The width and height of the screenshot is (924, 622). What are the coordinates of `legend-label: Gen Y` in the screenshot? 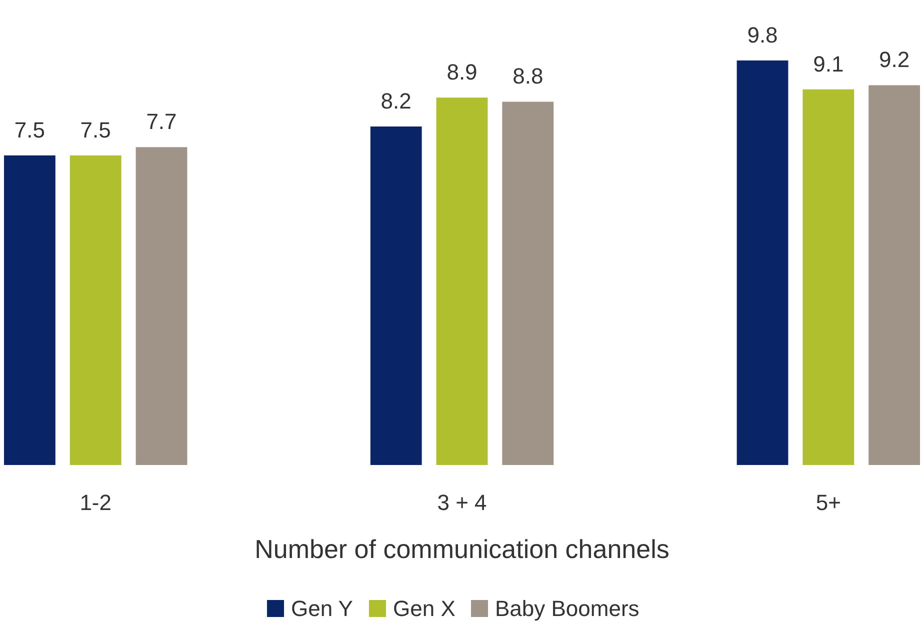 It's located at (322, 608).